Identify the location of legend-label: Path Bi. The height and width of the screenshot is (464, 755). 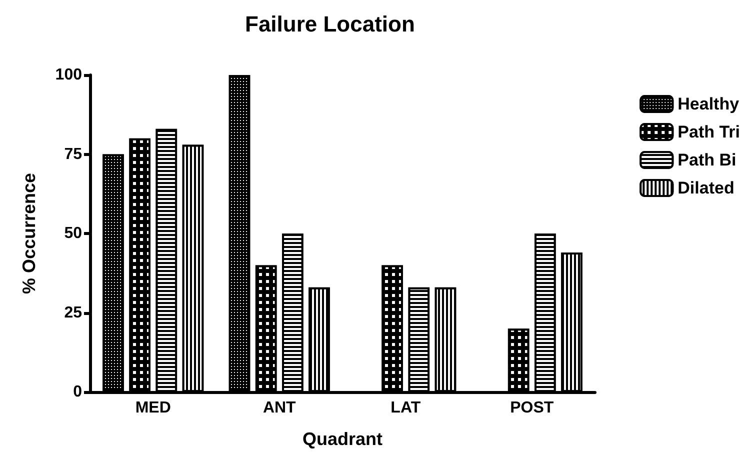
(707, 160).